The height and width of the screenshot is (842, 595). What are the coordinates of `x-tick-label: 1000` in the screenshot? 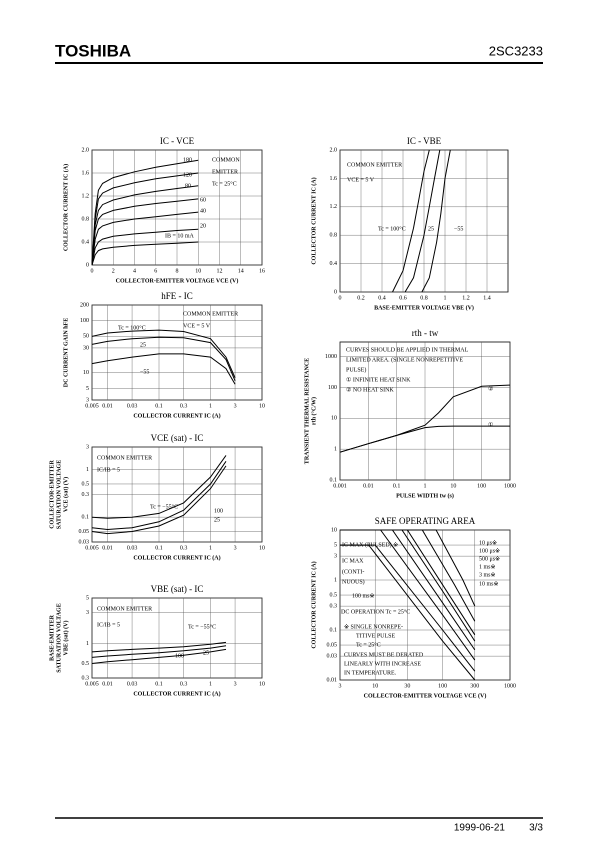 It's located at (510, 686).